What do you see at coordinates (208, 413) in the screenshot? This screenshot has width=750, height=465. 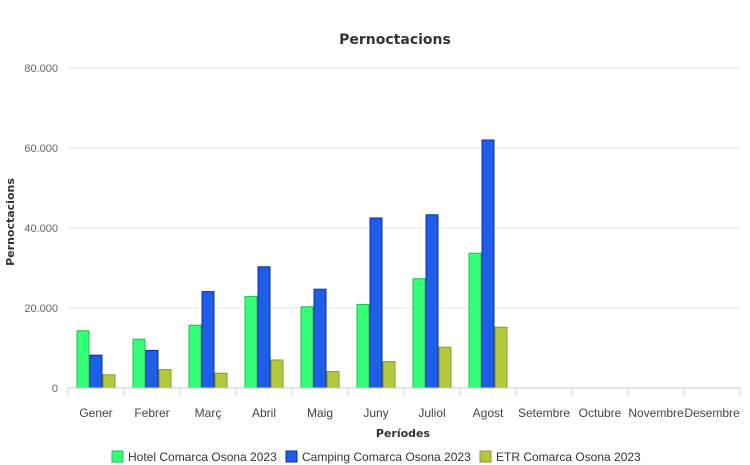 I see `x-tick-label: Març` at bounding box center [208, 413].